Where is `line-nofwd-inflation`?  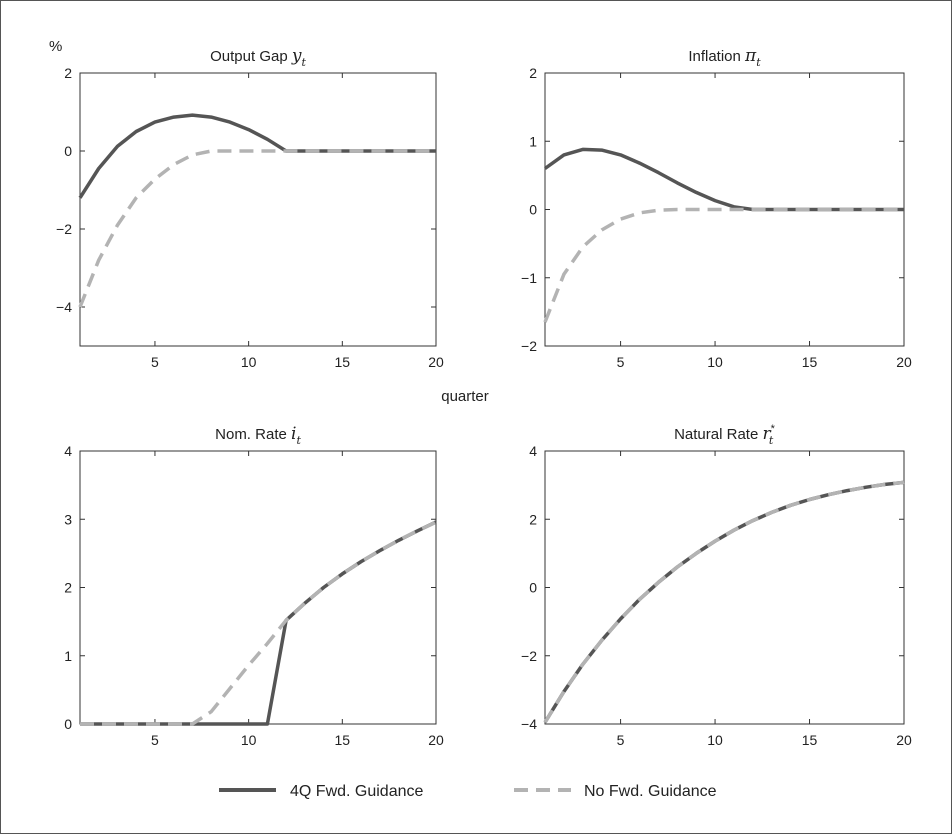 line-nofwd-inflation is located at coordinates (723, 265).